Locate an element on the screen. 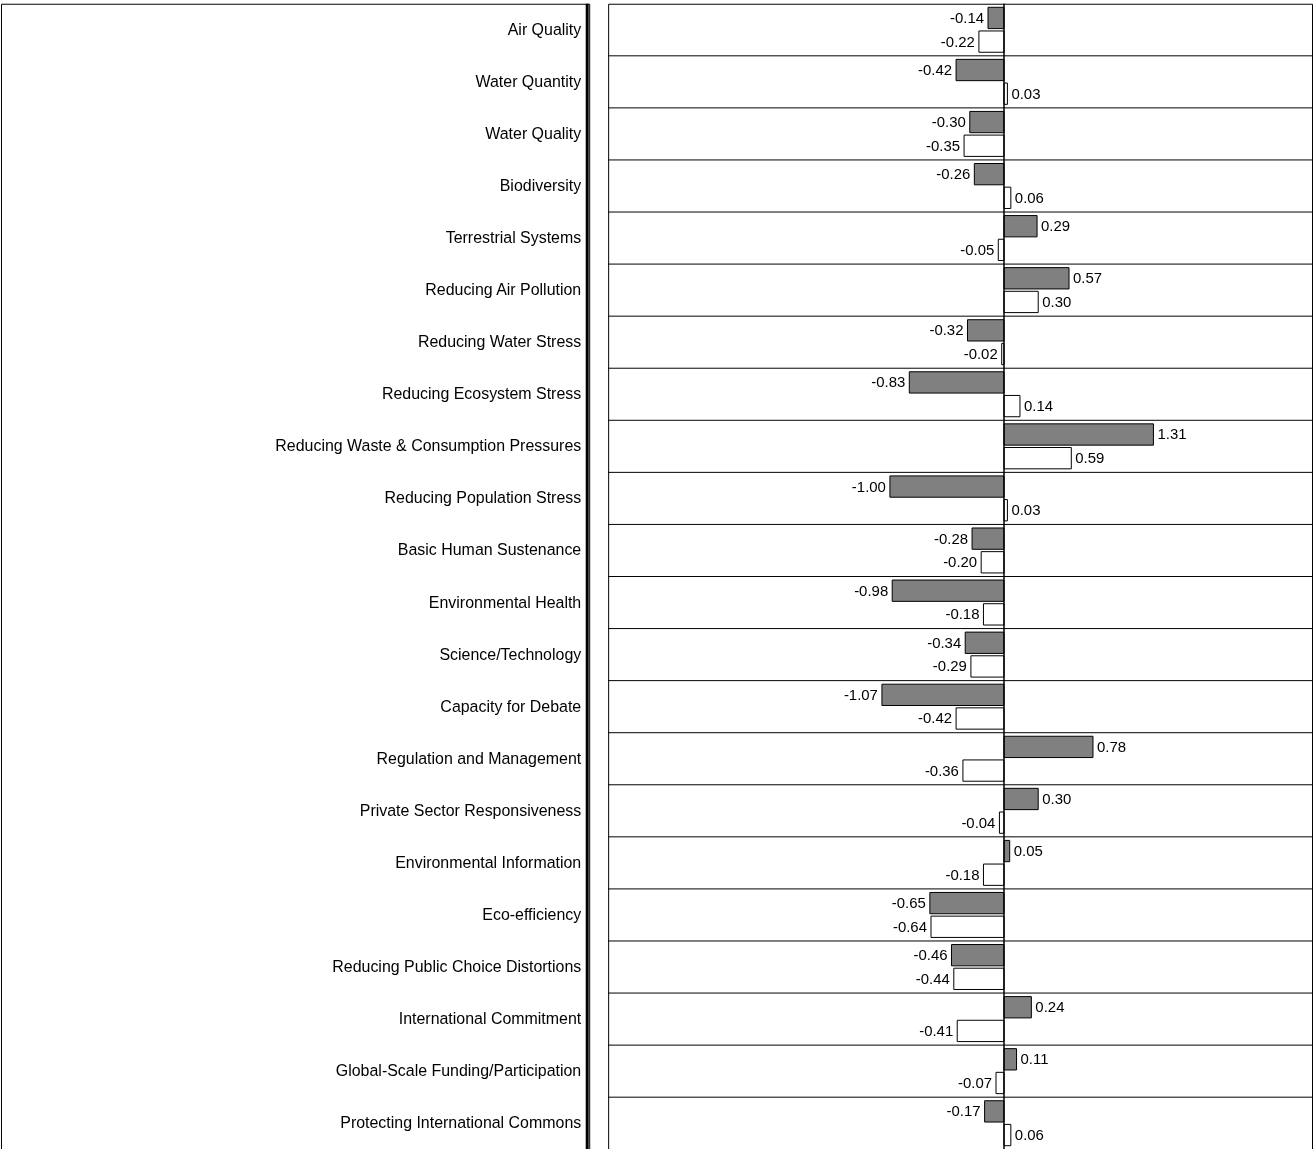  data-label: -0.29 is located at coordinates (949, 666).